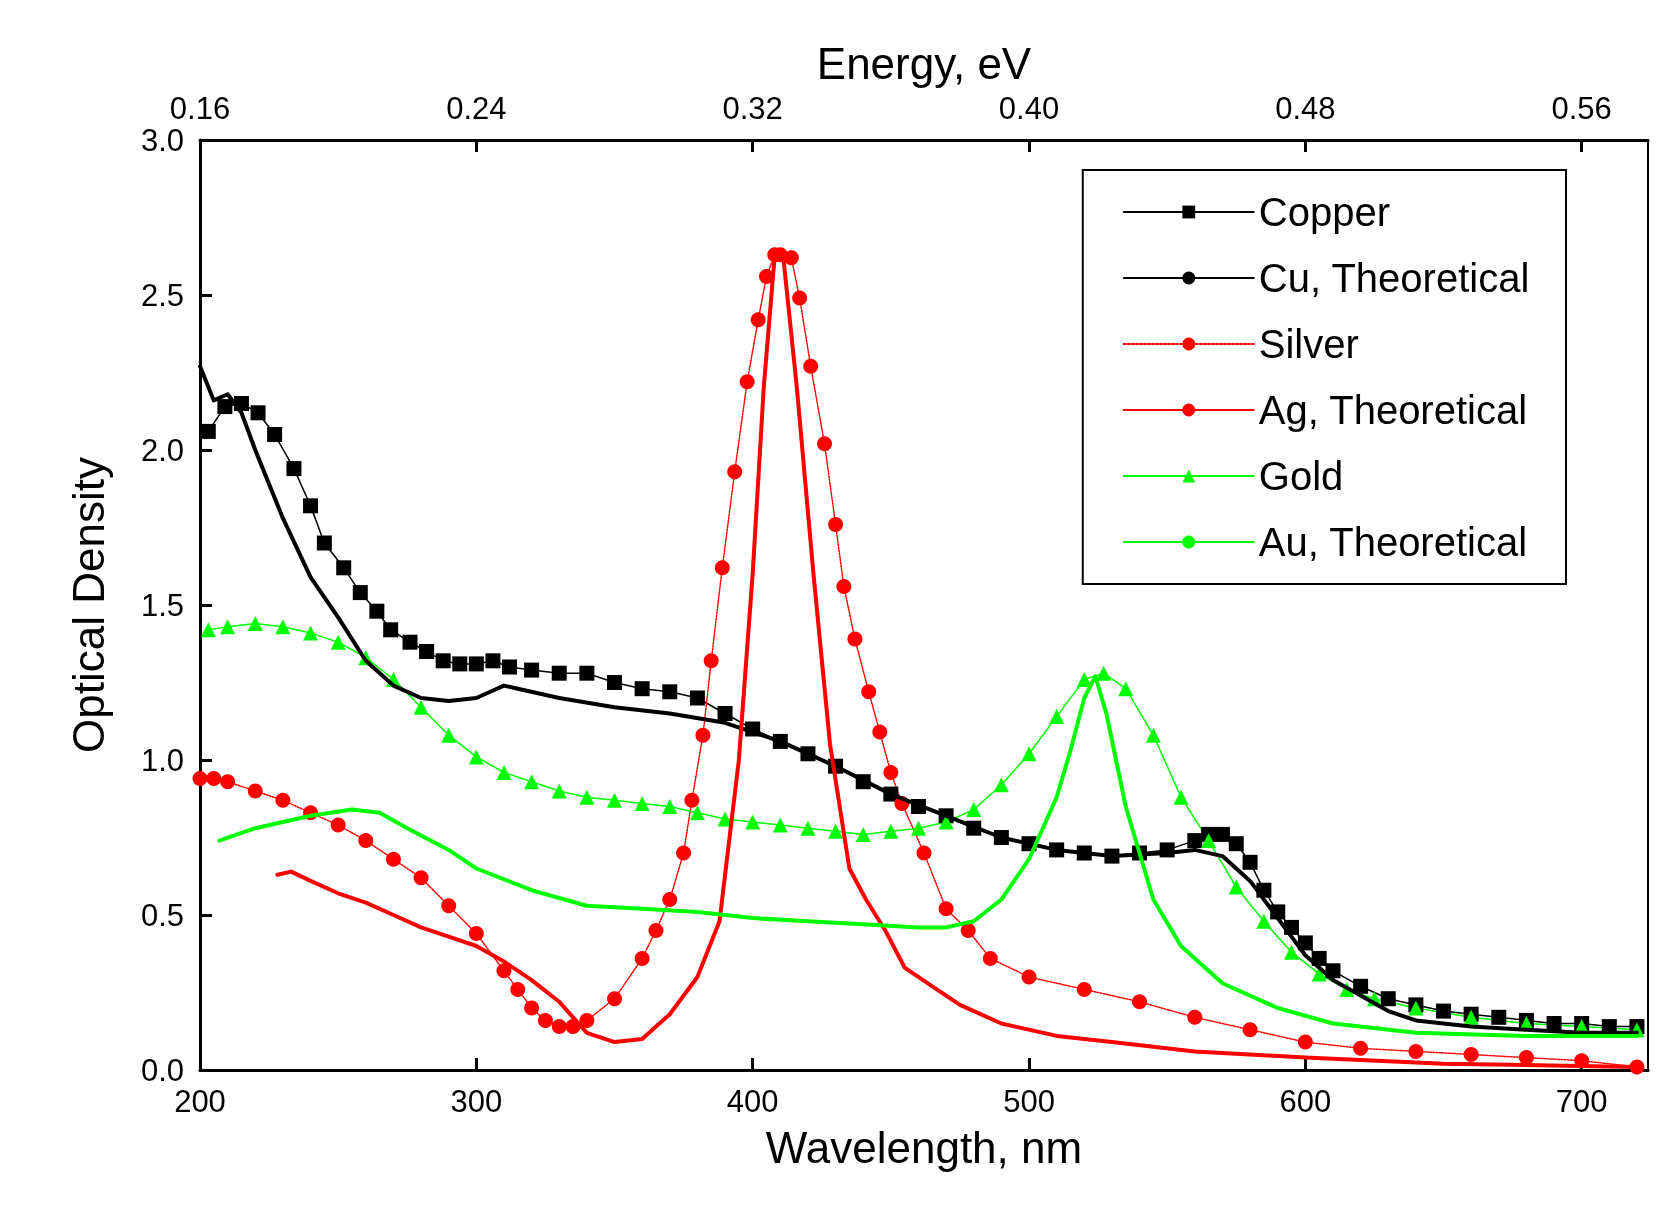  I want to click on legend-label: Gold, so click(1301, 476).